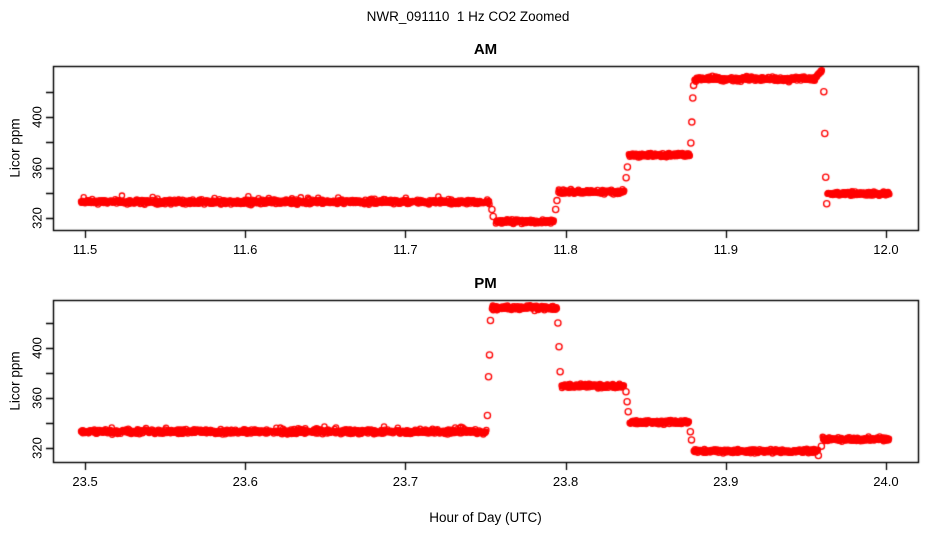 The image size is (936, 540). I want to click on pm-y-axis-label: Licor ppm, so click(15, 381).